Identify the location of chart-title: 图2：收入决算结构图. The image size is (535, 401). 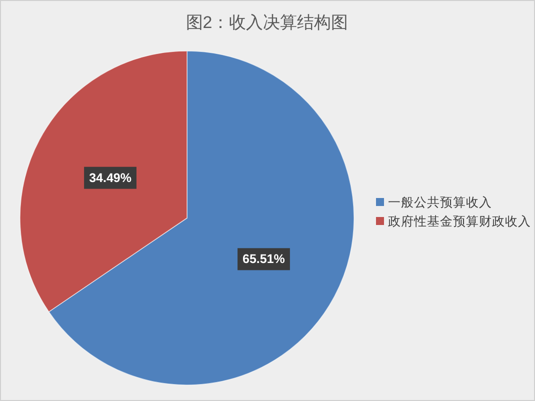
(267, 22).